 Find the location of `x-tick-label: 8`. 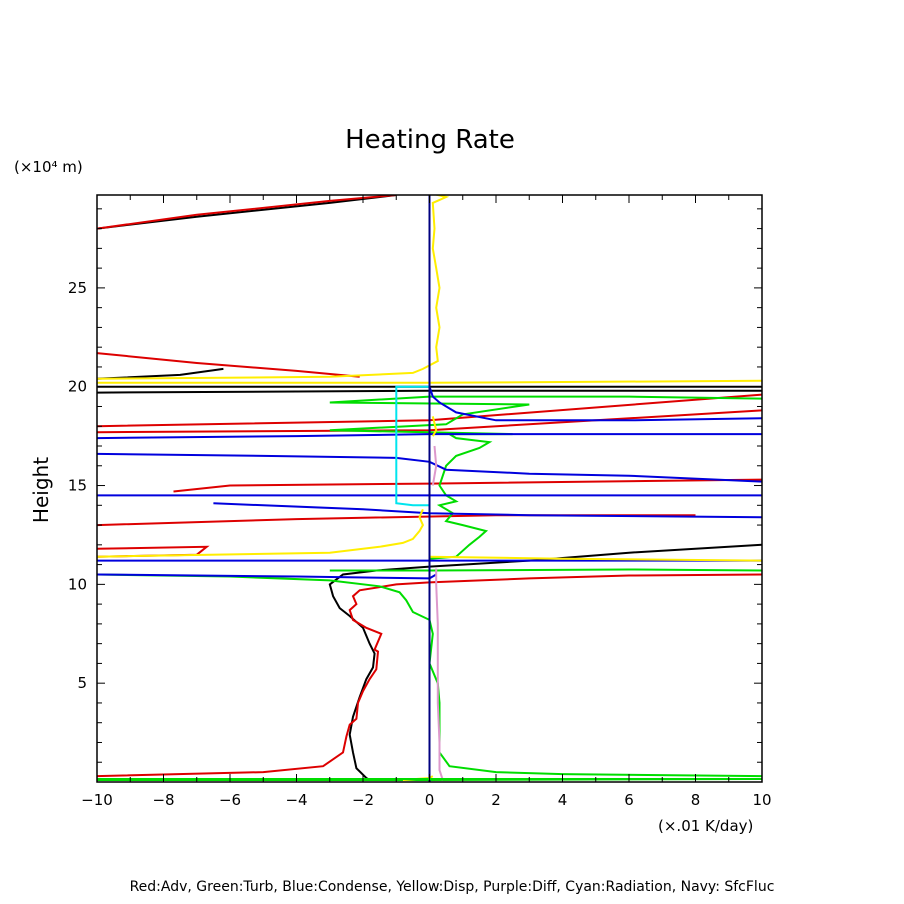

x-tick-label: 8 is located at coordinates (696, 800).